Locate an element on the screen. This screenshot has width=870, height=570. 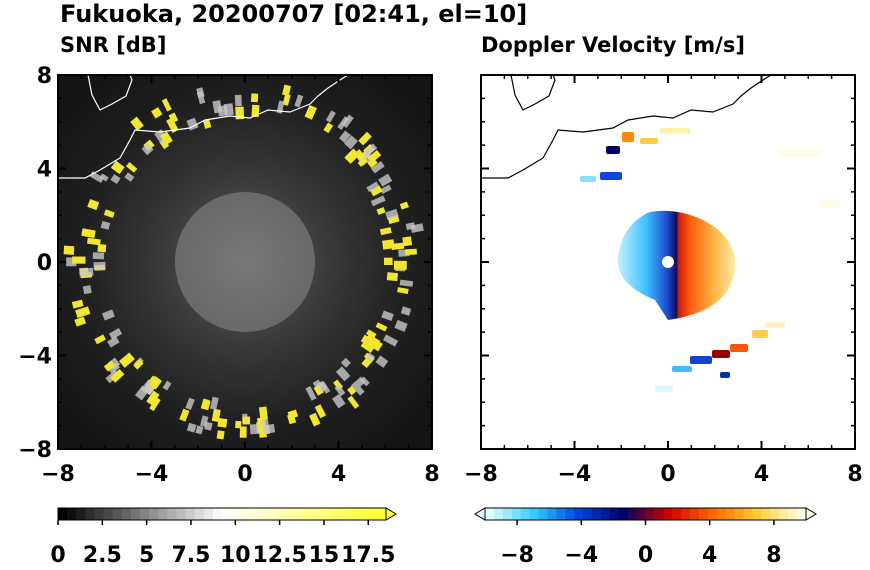
colorbar-tick-label: 0 is located at coordinates (645, 555).